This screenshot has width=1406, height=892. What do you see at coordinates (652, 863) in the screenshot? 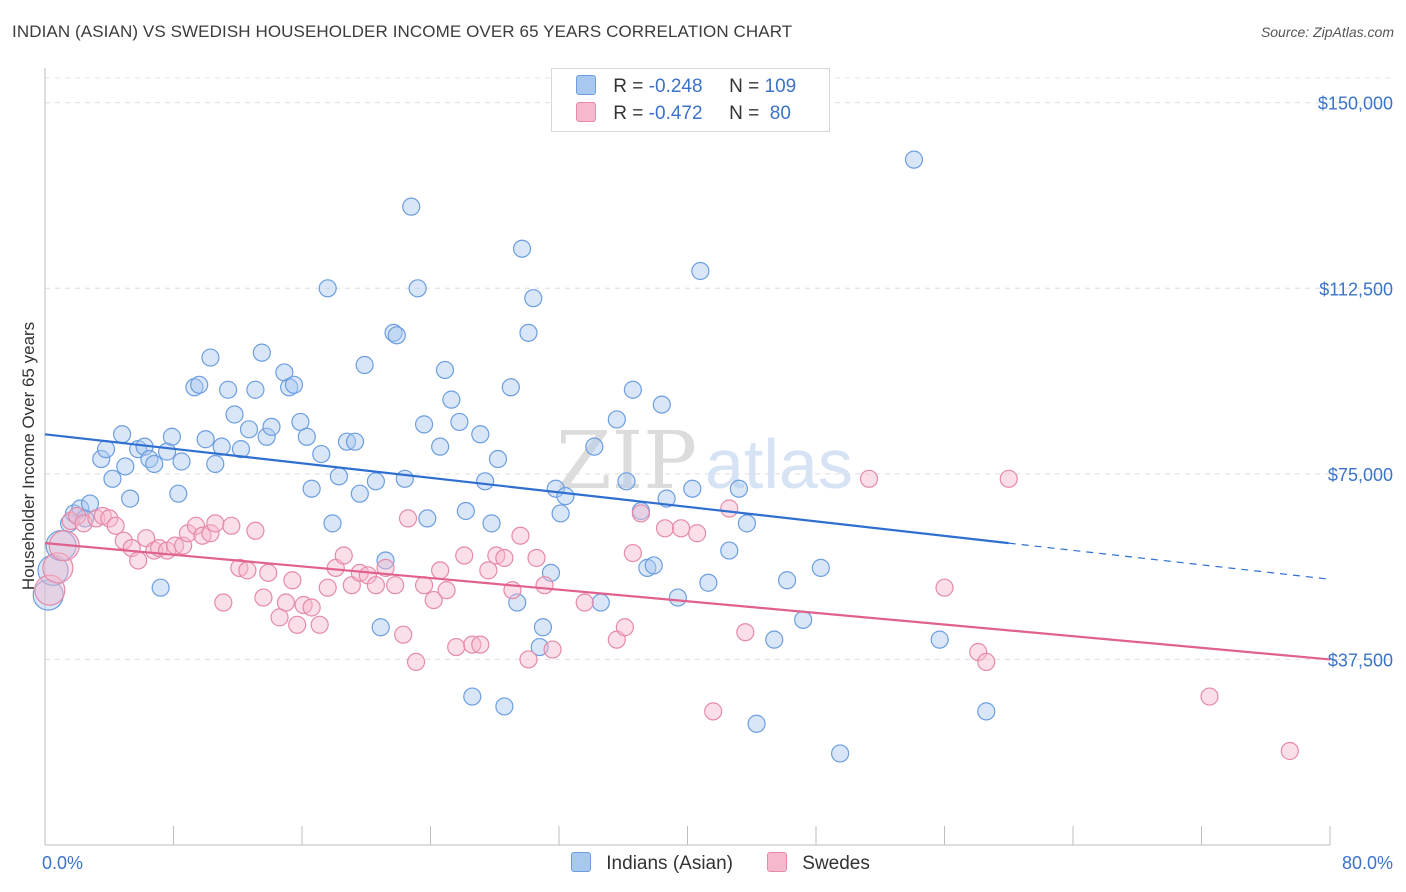
I see `series-legend-indians: Indians (Asian)` at bounding box center [652, 863].